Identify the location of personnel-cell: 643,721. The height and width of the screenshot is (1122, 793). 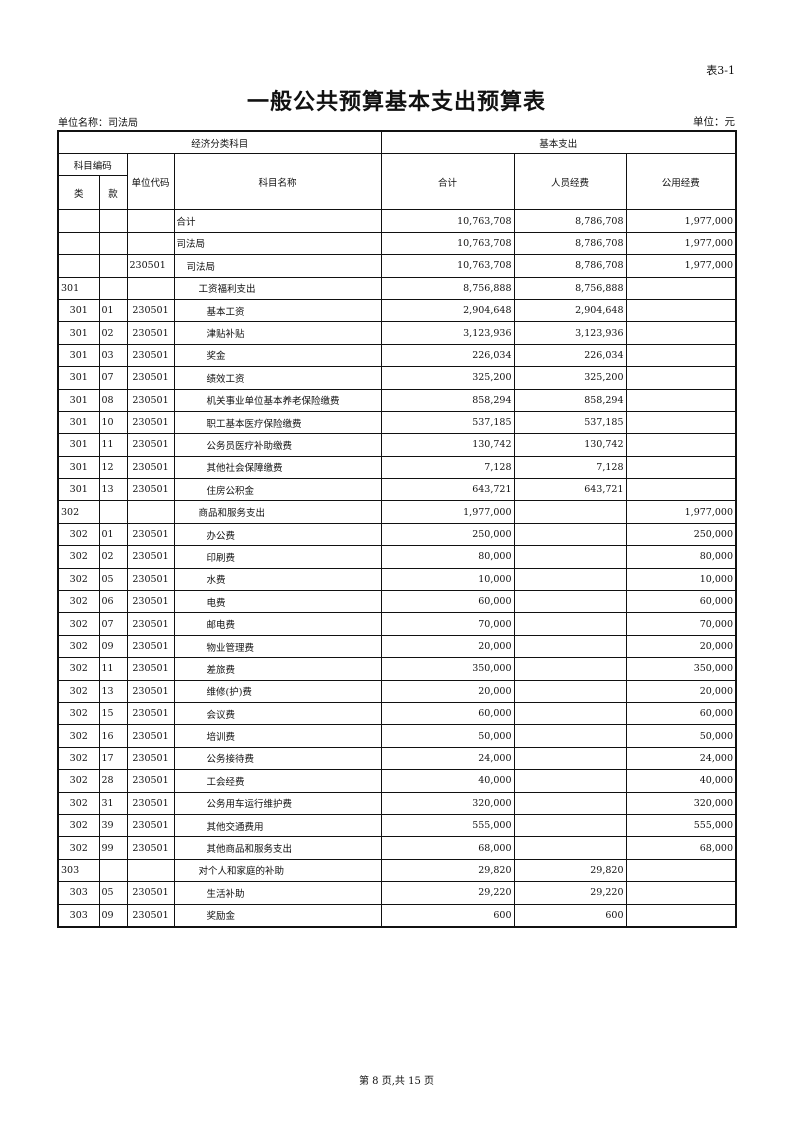
(570, 490).